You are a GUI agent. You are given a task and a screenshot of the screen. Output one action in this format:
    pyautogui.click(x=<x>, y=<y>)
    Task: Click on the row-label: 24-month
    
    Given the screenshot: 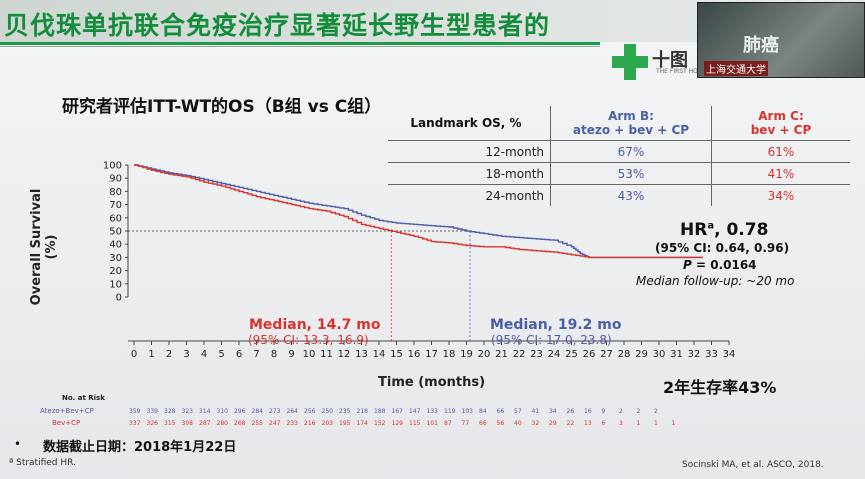 What is the action you would take?
    pyautogui.click(x=469, y=195)
    